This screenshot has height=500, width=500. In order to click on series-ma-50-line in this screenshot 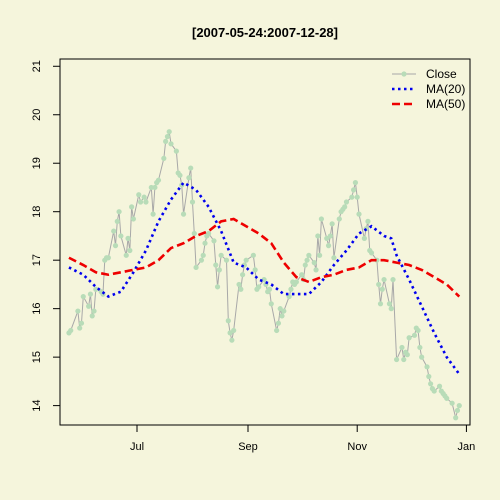, I will do `click(264, 257)`.